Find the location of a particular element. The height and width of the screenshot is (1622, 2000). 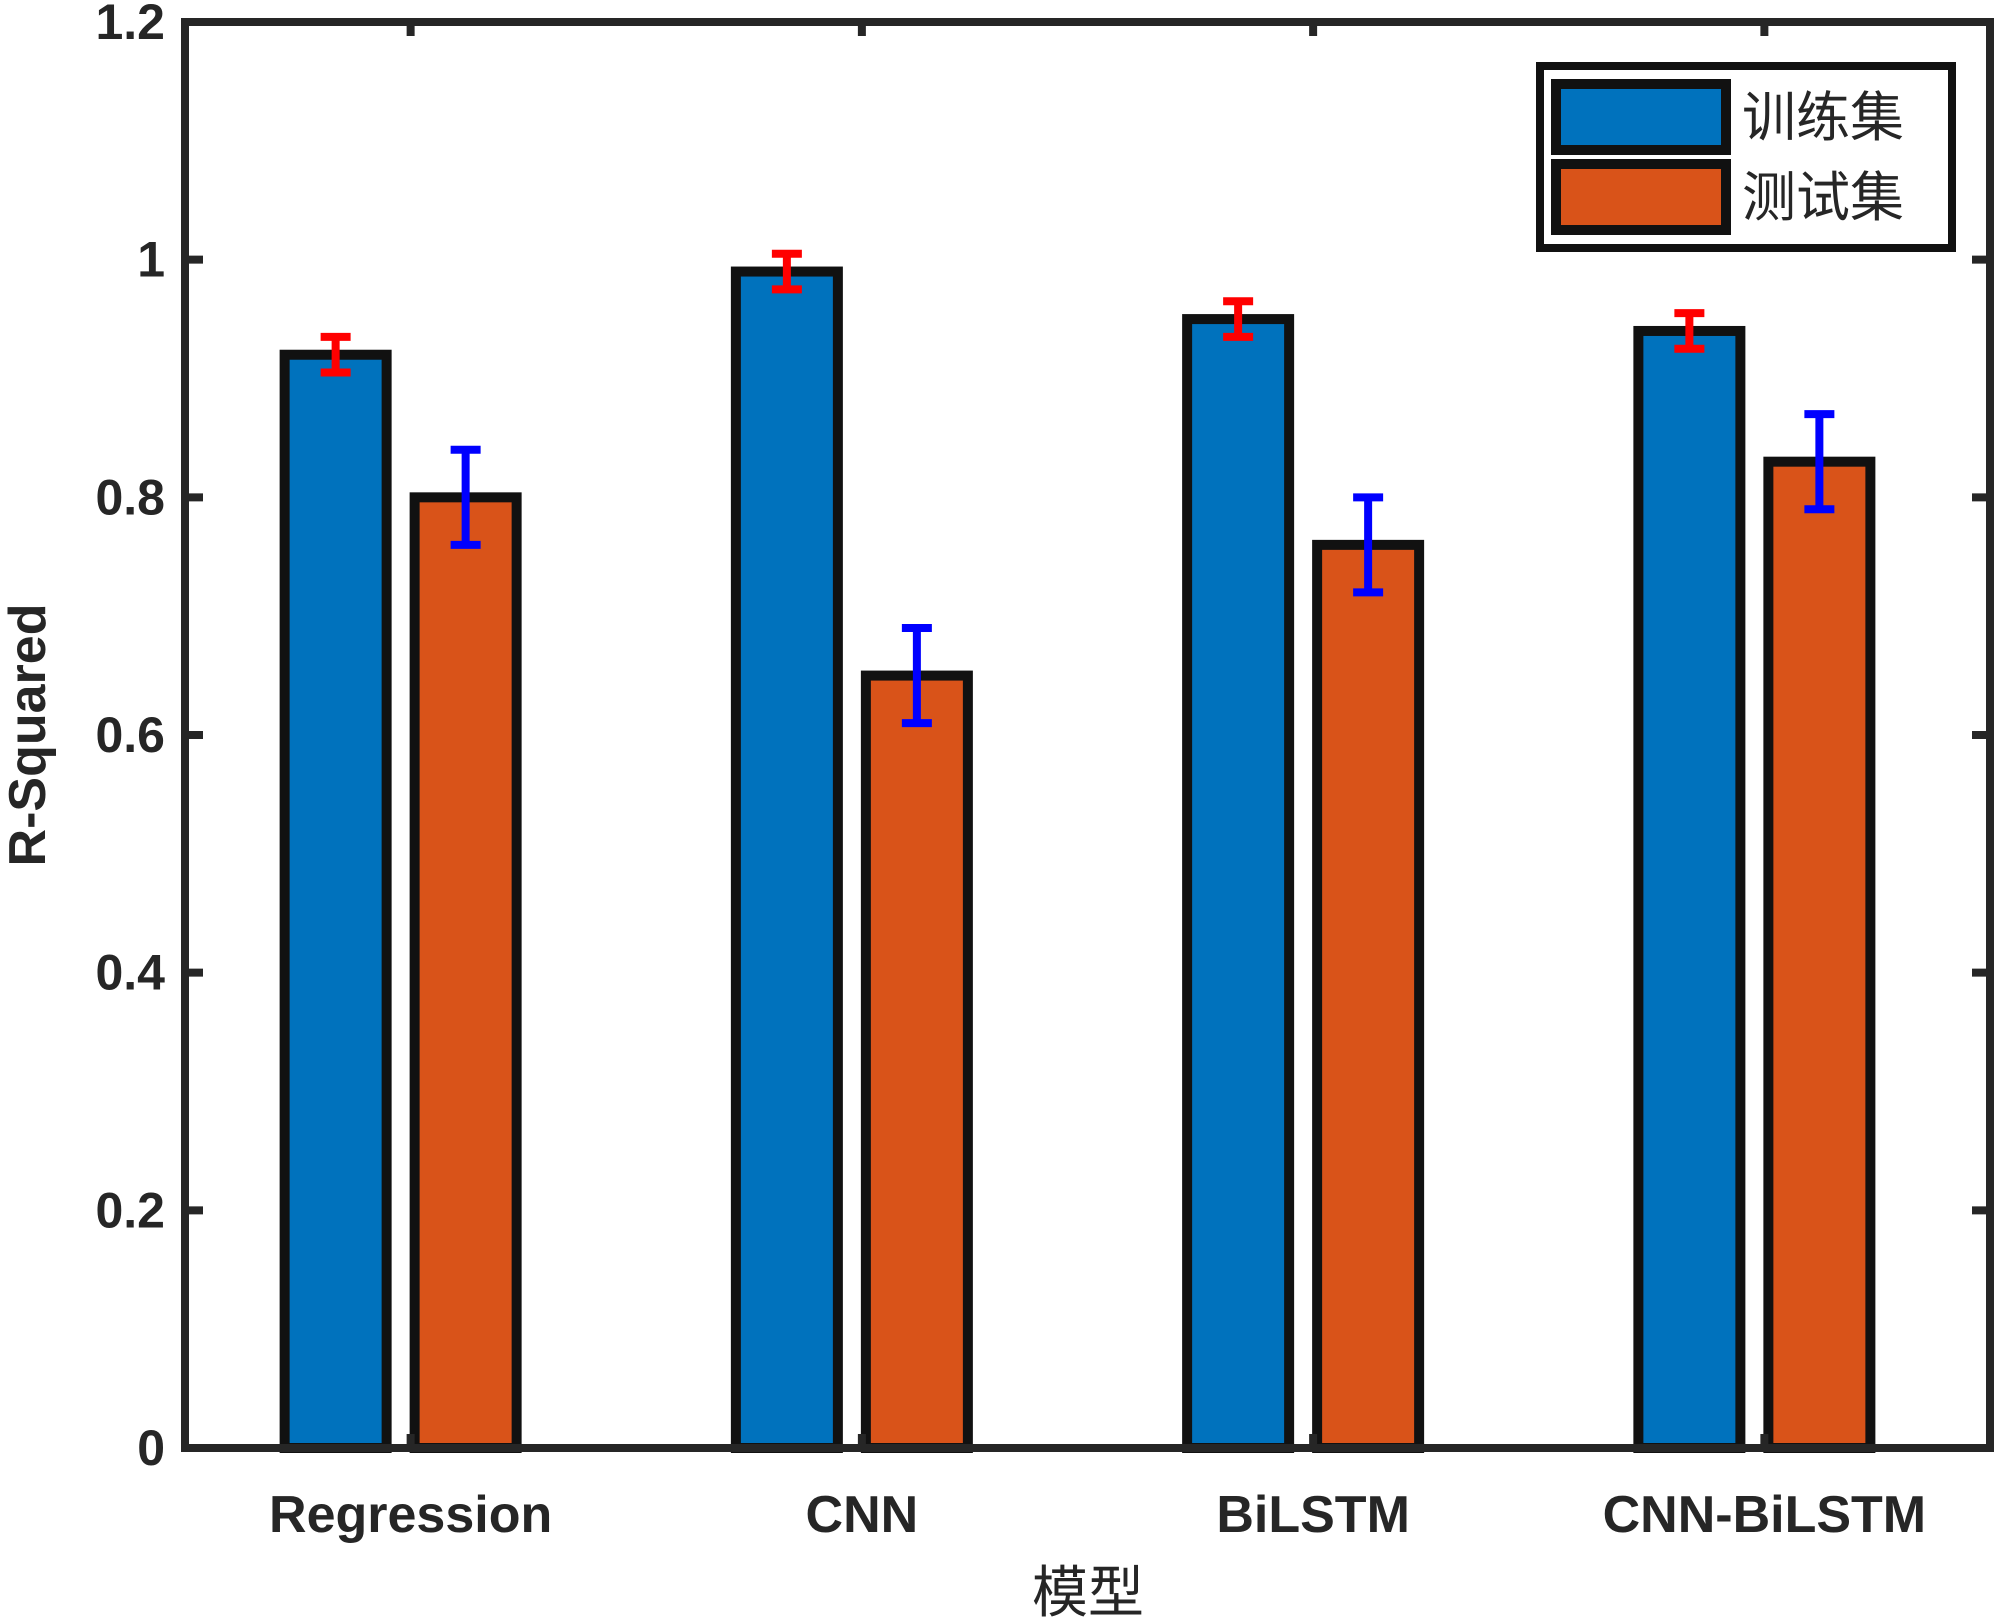

y-tick-label: 0 is located at coordinates (151, 1448).